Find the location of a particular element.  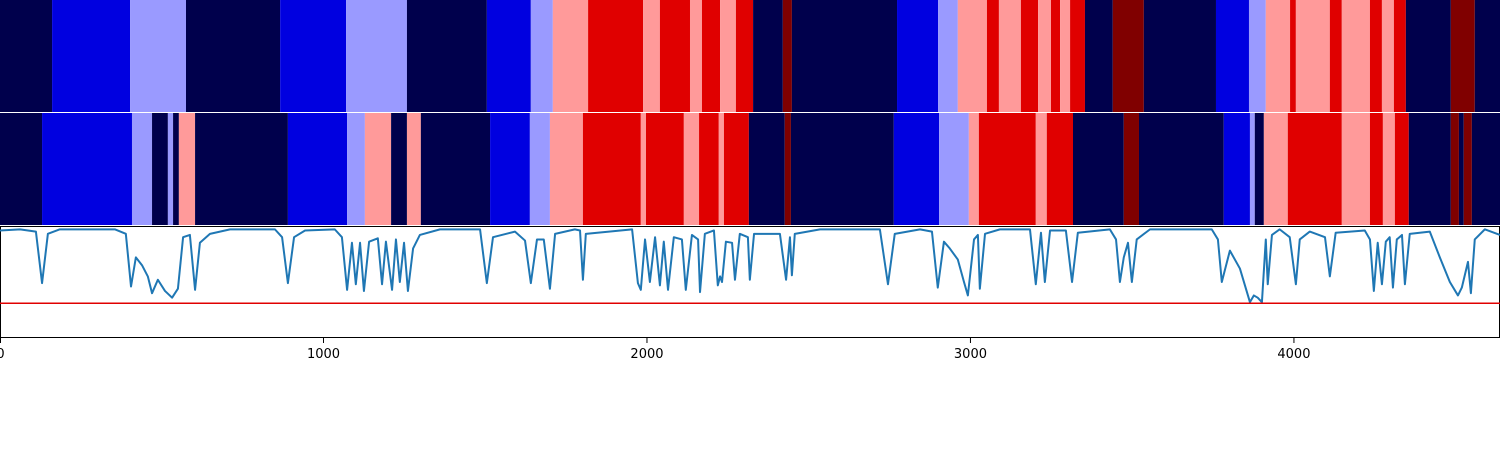

x-tick-label: 4000 is located at coordinates (1293, 354).